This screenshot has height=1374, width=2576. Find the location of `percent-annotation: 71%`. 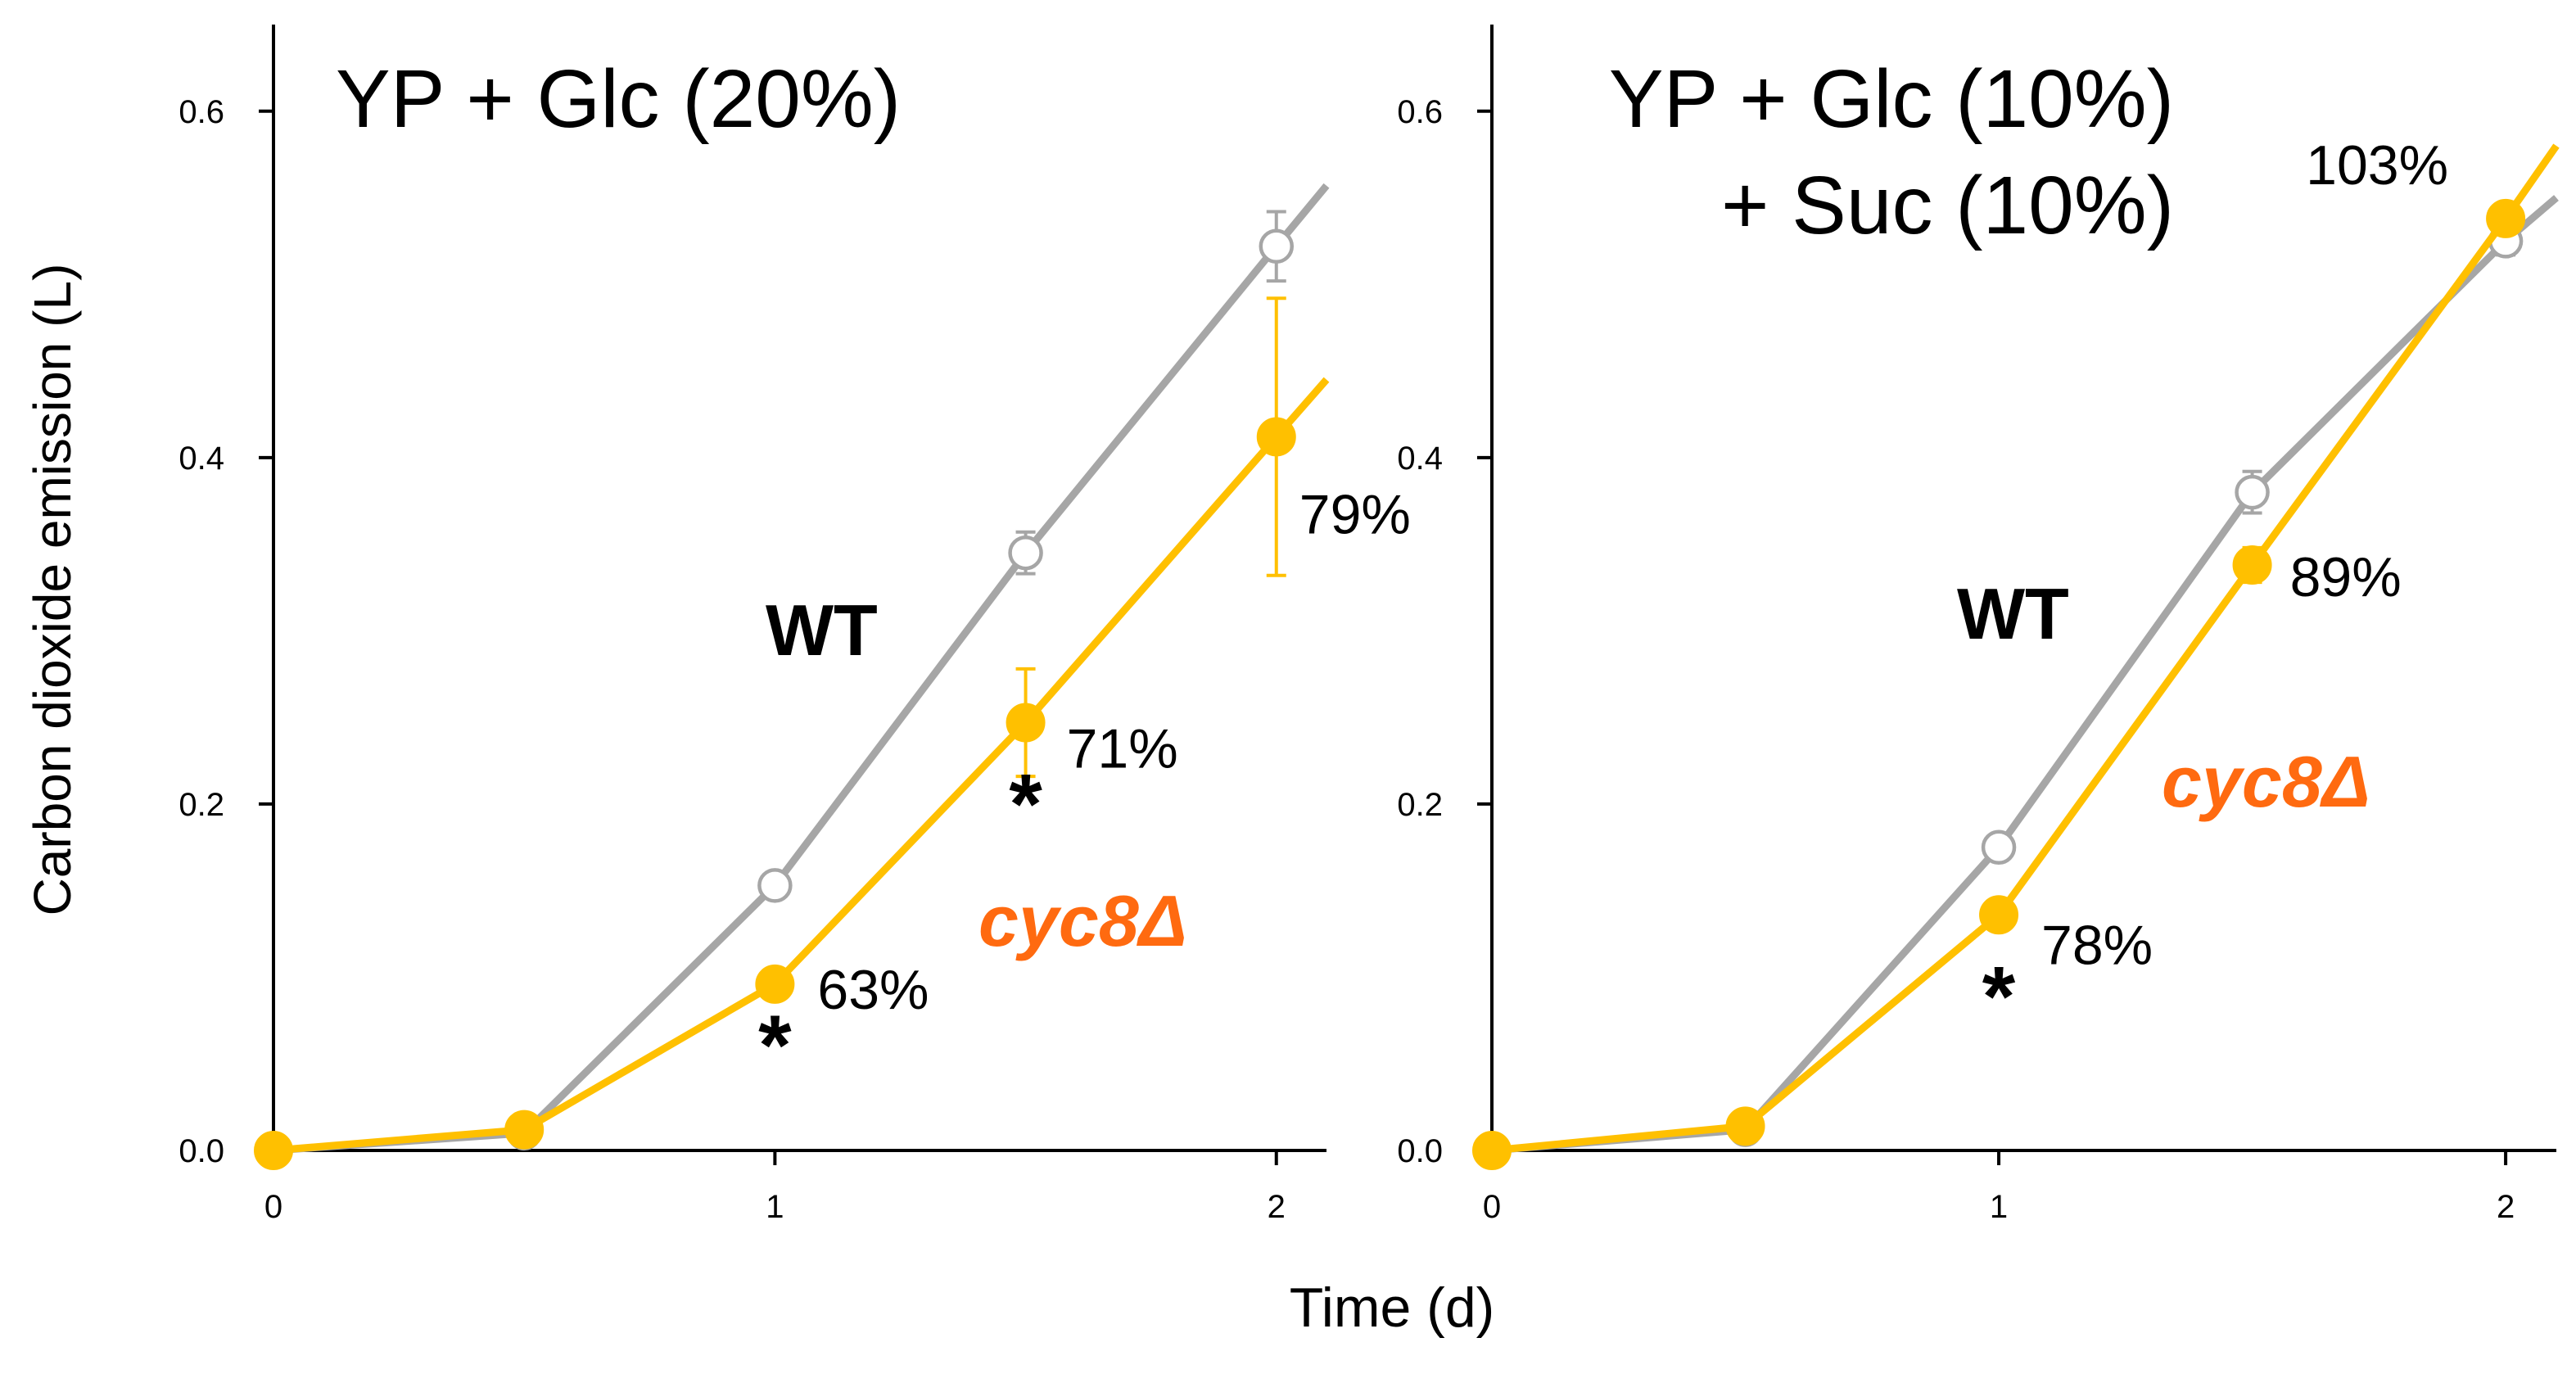

percent-annotation: 71% is located at coordinates (1122, 749).